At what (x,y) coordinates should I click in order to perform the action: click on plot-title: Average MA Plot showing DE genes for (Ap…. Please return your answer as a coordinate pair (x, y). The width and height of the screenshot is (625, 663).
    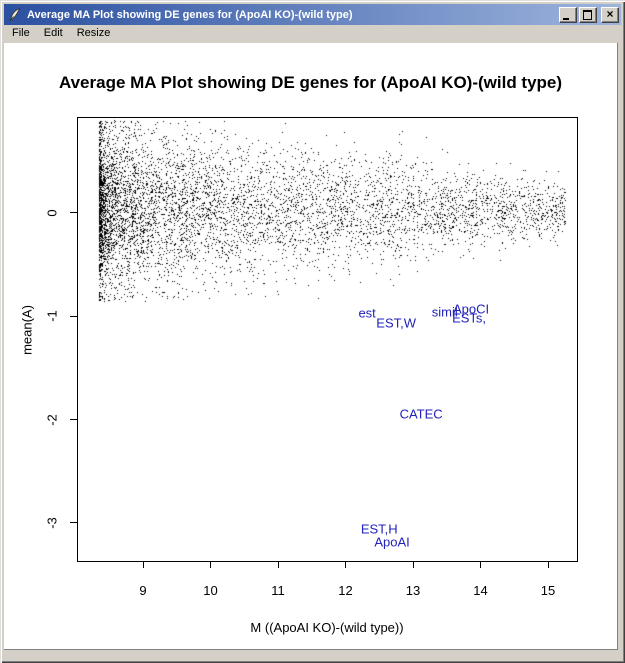
    Looking at the image, I should click on (310, 82).